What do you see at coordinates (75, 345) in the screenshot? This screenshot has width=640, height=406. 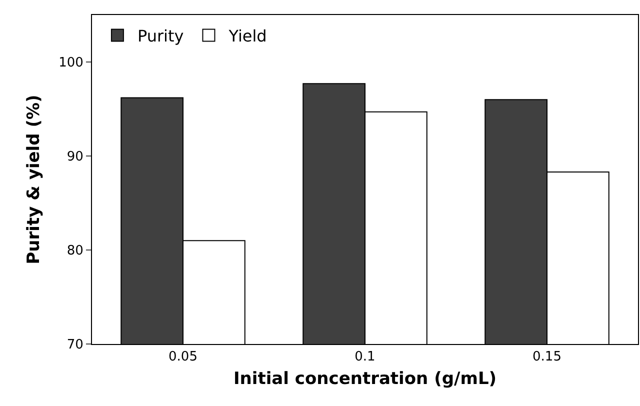 I see `y-tick-label: 70` at bounding box center [75, 345].